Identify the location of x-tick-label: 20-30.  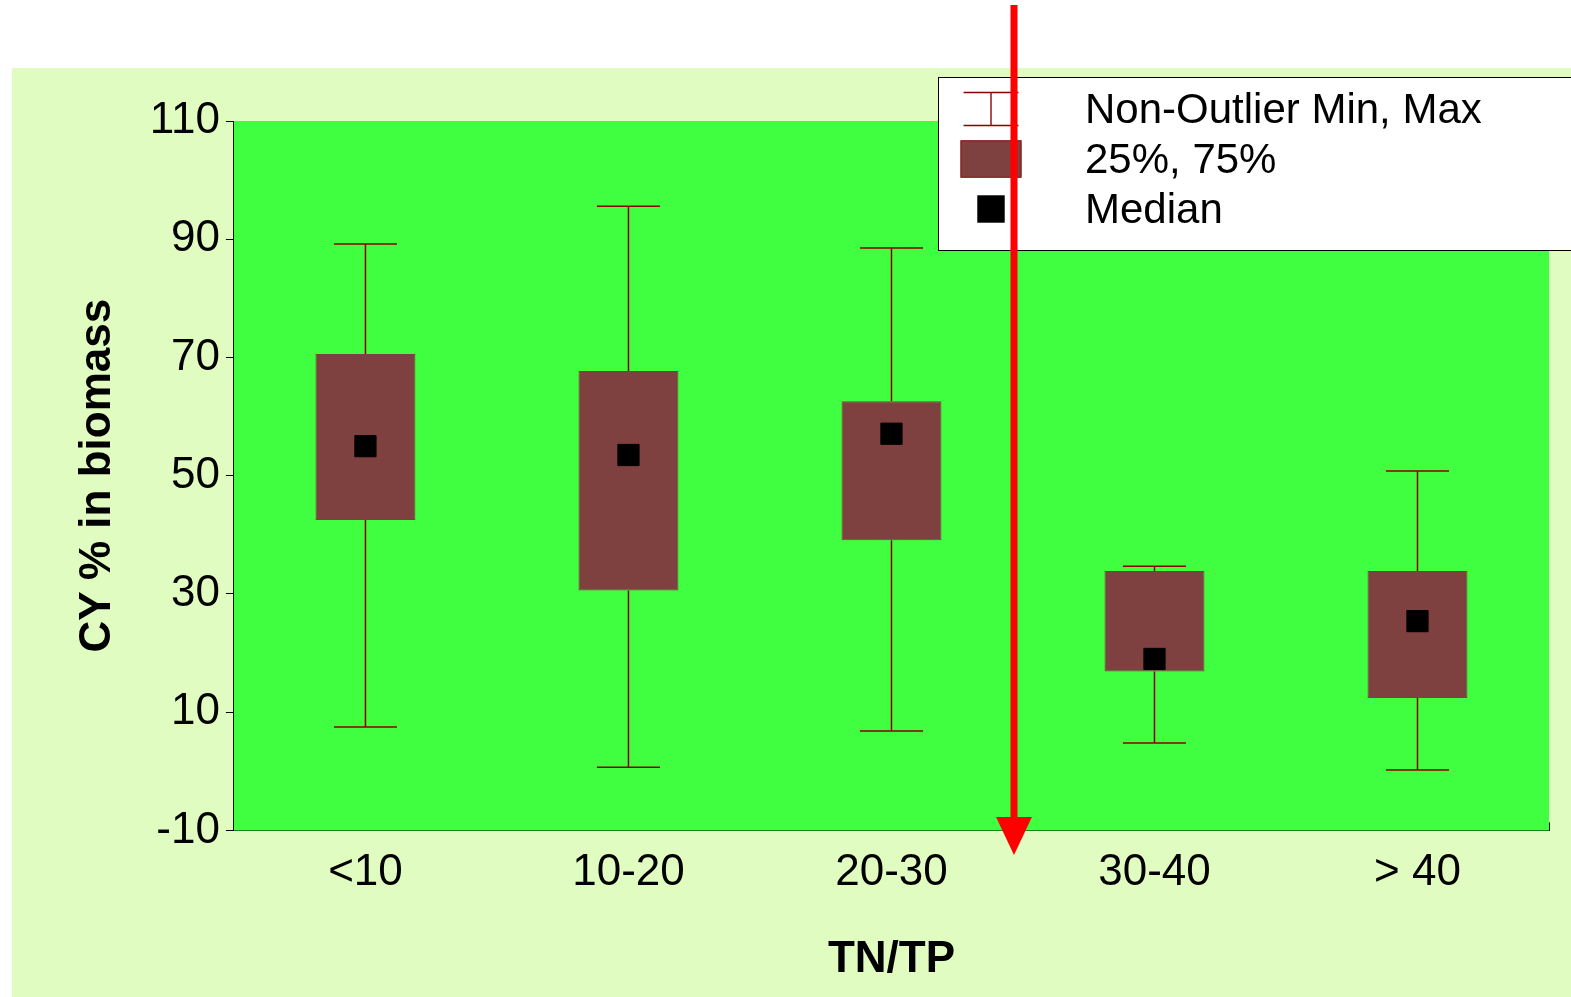
(891, 869).